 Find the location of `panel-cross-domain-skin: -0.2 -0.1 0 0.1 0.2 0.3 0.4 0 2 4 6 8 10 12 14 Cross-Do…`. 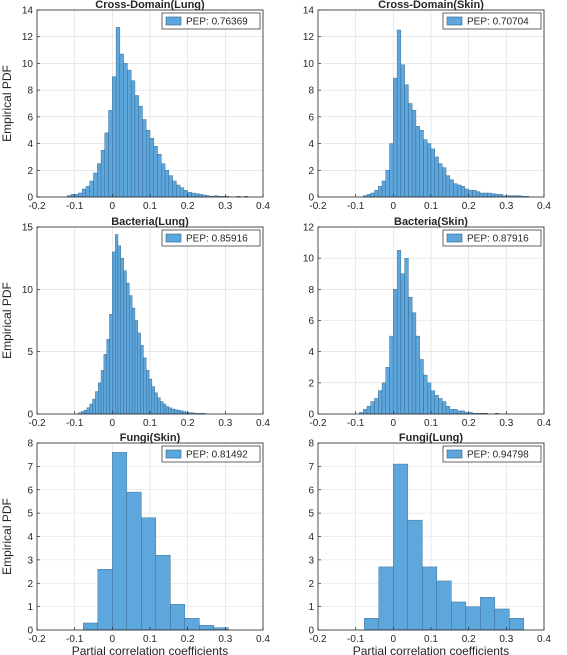

panel-cross-domain-skin: -0.2 -0.1 0 0.1 0.2 0.3 0.4 0 2 4 6 8 10 12 14 Cross-Do… is located at coordinates (427, 106).